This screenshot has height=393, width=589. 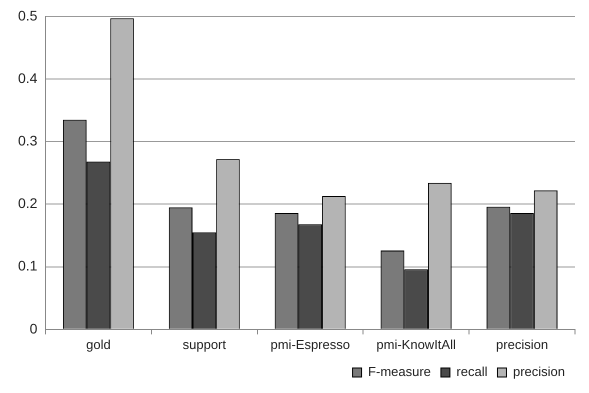 What do you see at coordinates (28, 266) in the screenshot?
I see `y-tick-label: 0.1` at bounding box center [28, 266].